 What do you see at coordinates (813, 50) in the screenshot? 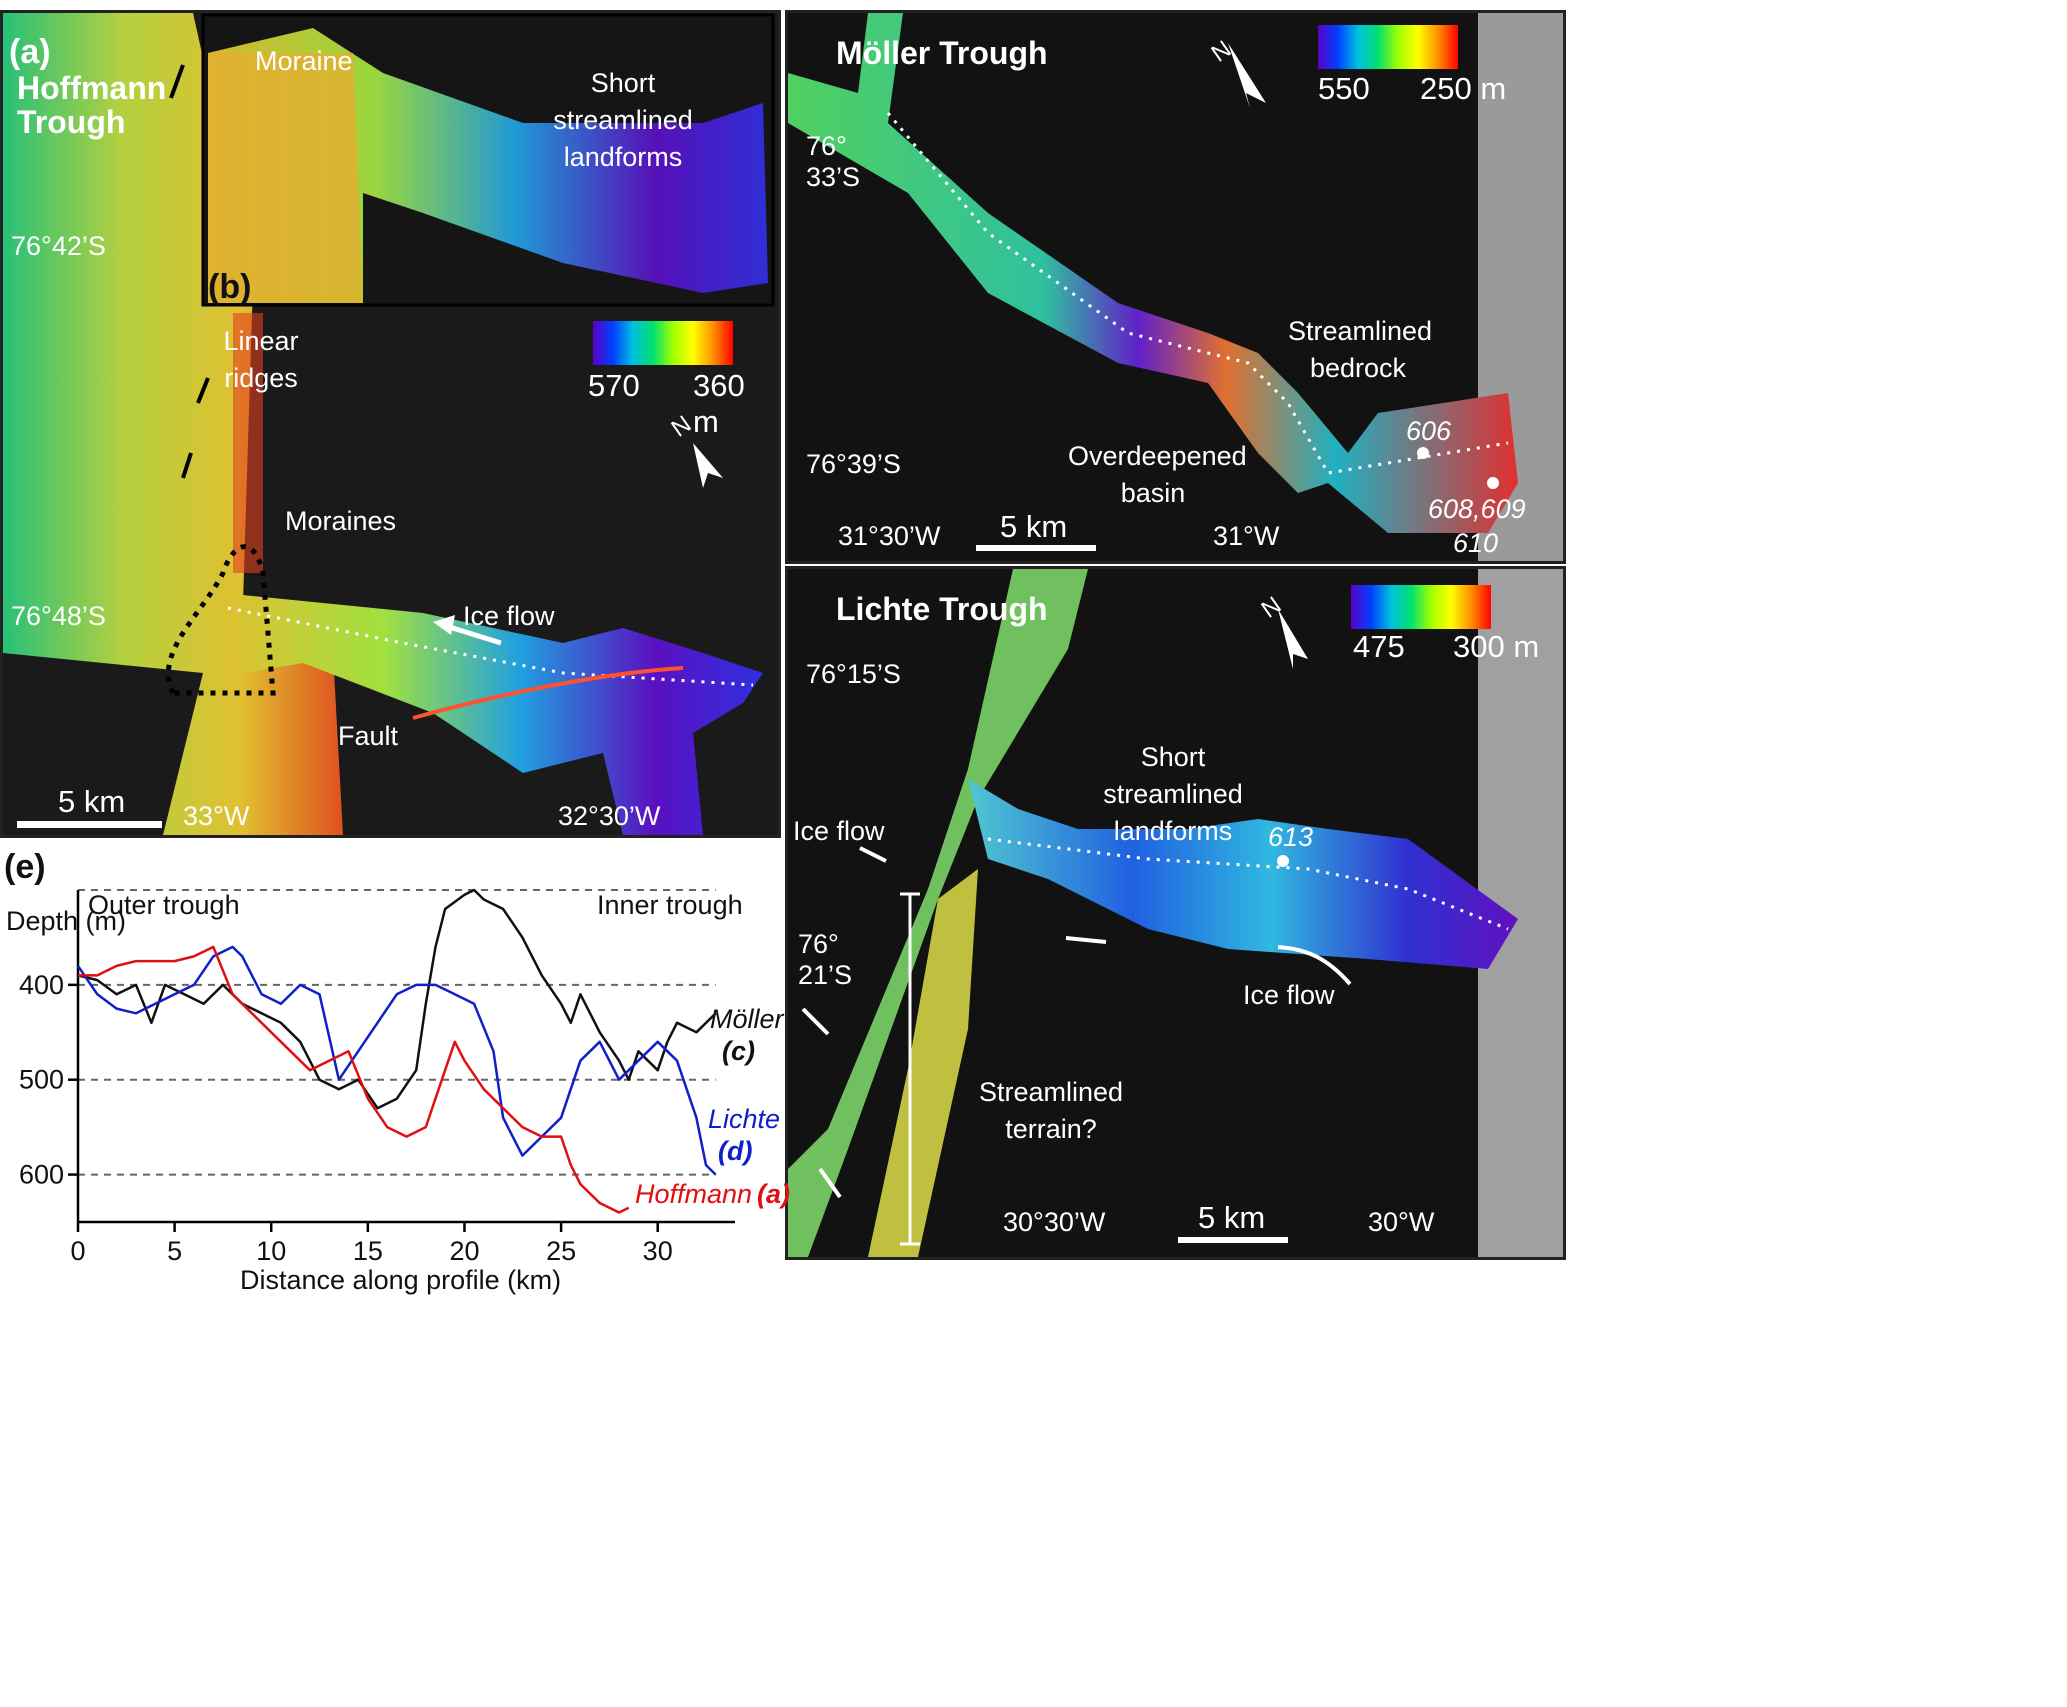
I see `panel-c-letter: (c)` at bounding box center [813, 50].